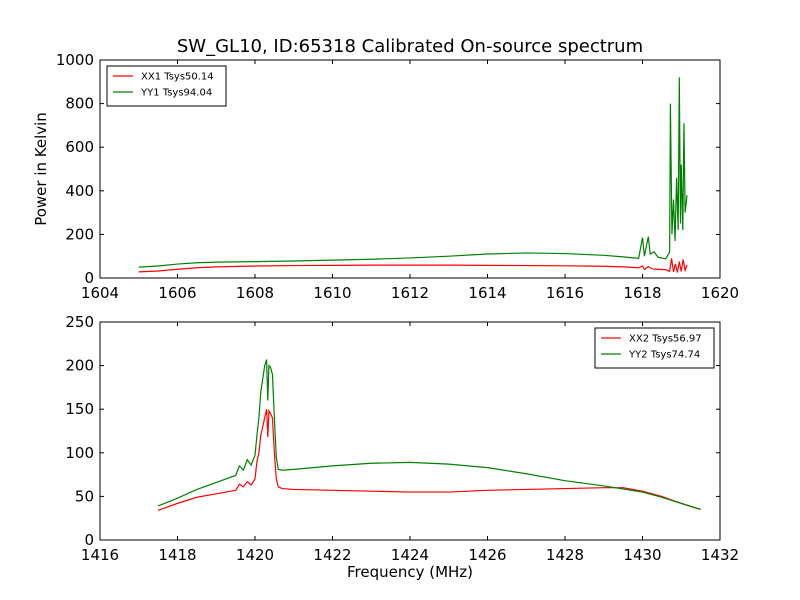 This screenshot has width=800, height=600. I want to click on y-tick-label-1-5: 1000, so click(75, 60).